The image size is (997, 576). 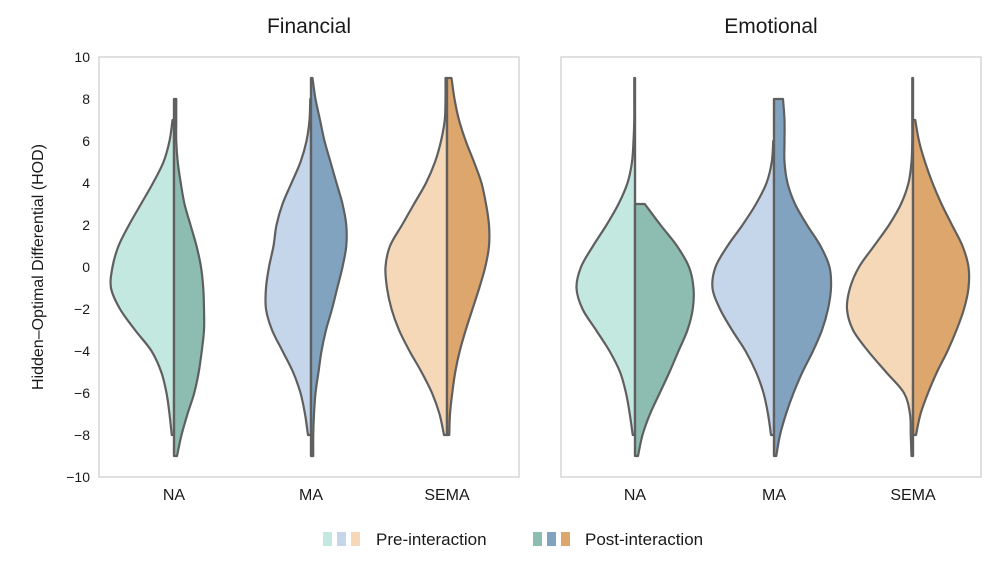 What do you see at coordinates (880, 267) in the screenshot?
I see `violin-pre-emotional-sema` at bounding box center [880, 267].